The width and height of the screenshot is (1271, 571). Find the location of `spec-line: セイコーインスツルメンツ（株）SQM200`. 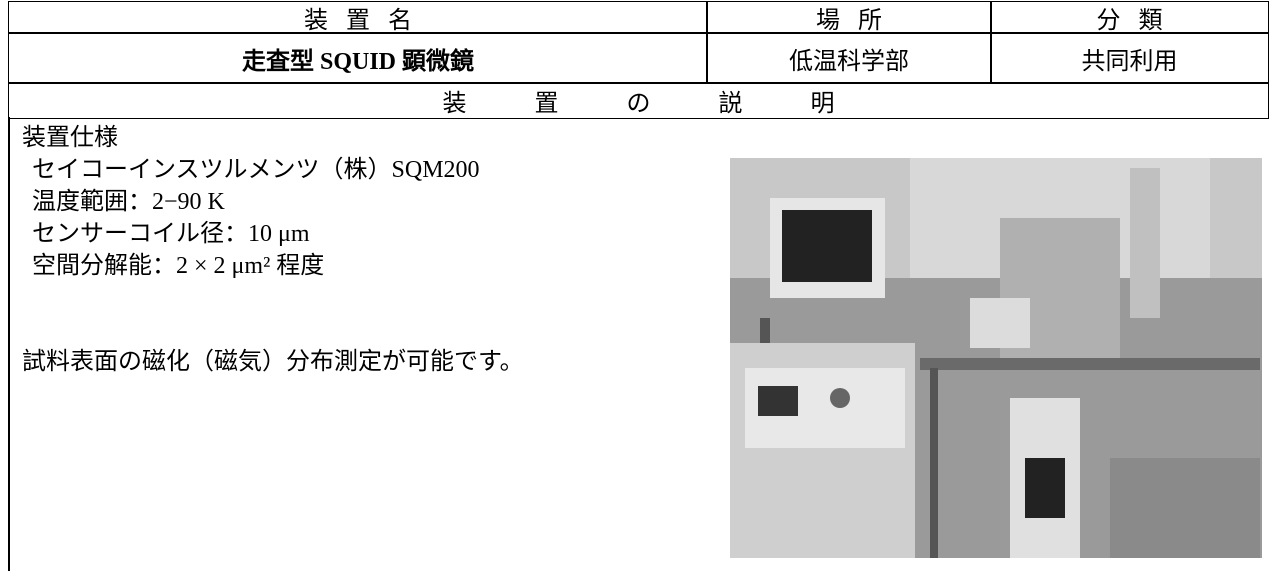

spec-line: セイコーインスツルメンツ（株）SQM200 is located at coordinates (256, 170).